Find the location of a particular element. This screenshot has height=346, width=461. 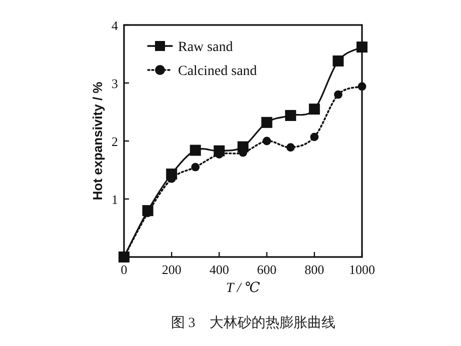

x-tick-label: 1000 is located at coordinates (362, 269).